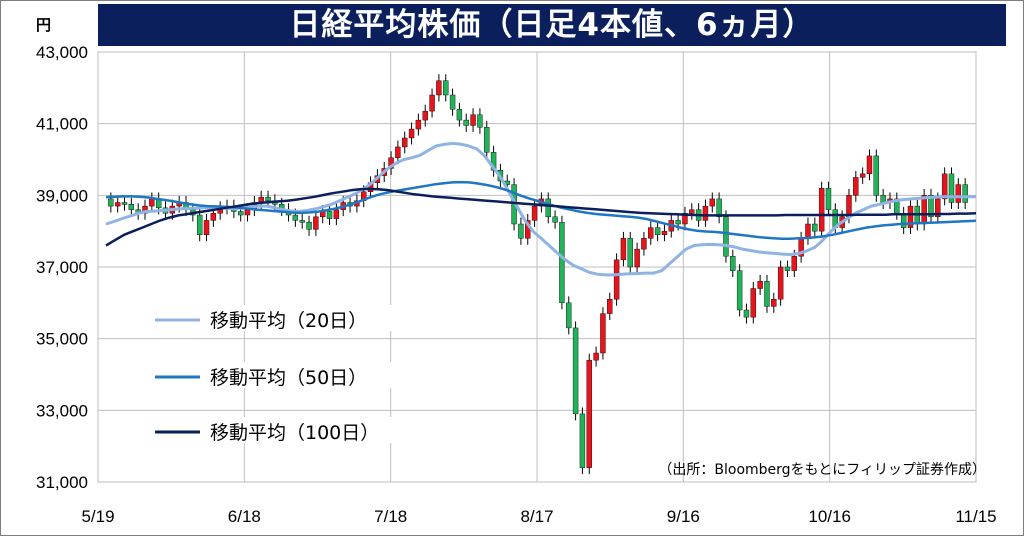  What do you see at coordinates (294, 433) in the screenshot?
I see `legend-label: 移動平均（100日）` at bounding box center [294, 433].